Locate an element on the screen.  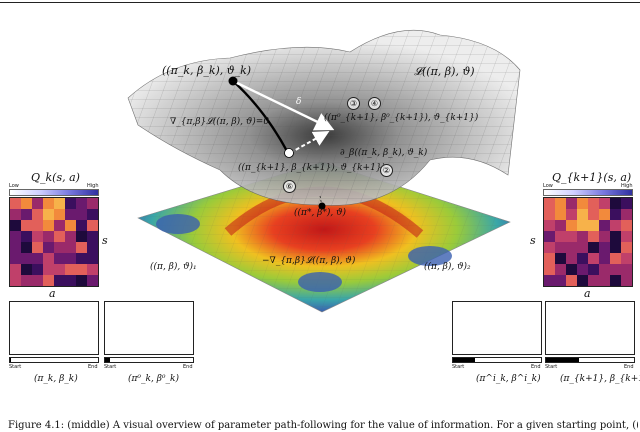
left-q-title: Q_k(s, a) is located at coordinates (55, 177).